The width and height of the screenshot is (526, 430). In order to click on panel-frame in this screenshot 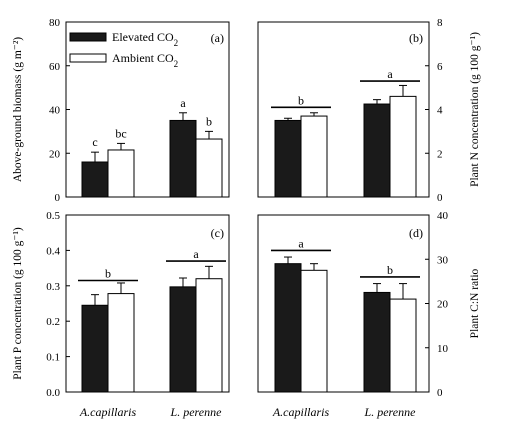, I will do `click(147, 303)`.